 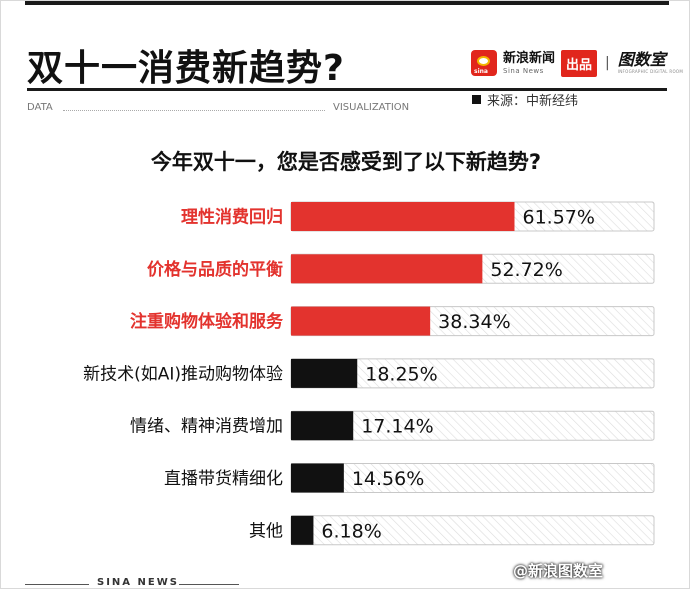 What do you see at coordinates (57, 584) in the screenshot?
I see `footer-rule-left` at bounding box center [57, 584].